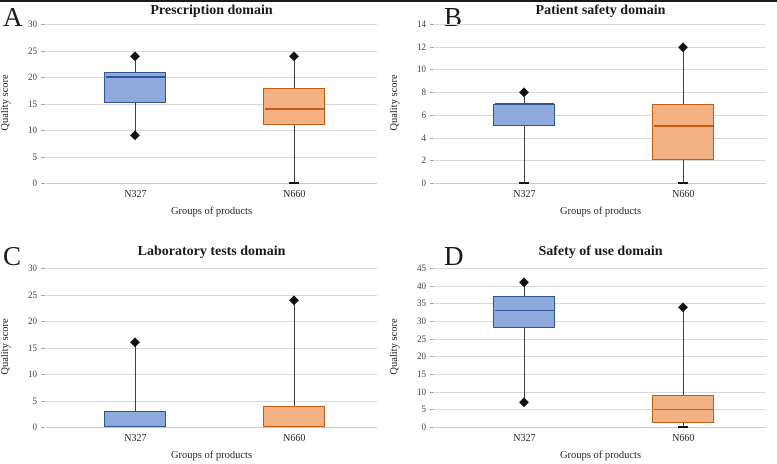 The image size is (777, 464). Describe the element at coordinates (454, 256) in the screenshot. I see `panel-letter: D` at that location.